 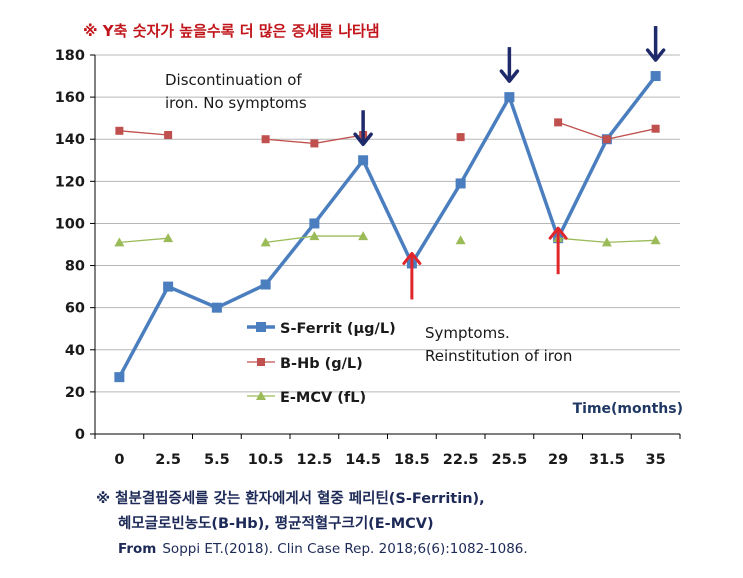 I want to click on y-tick-label-80: 80, so click(x=75, y=267).